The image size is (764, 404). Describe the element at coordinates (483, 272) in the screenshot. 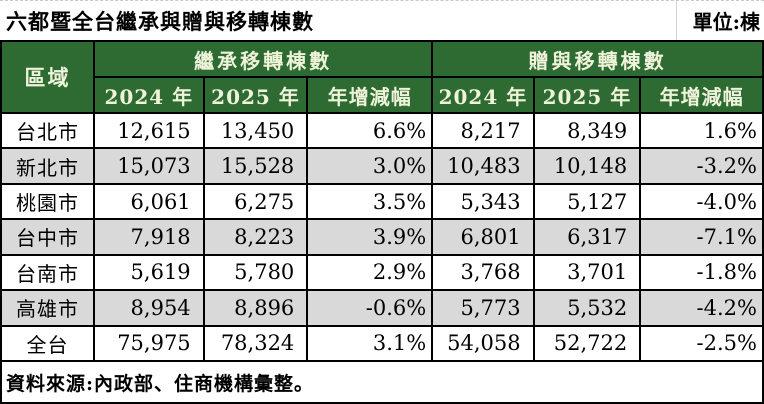

I see `count-cell: 3,768` at that location.